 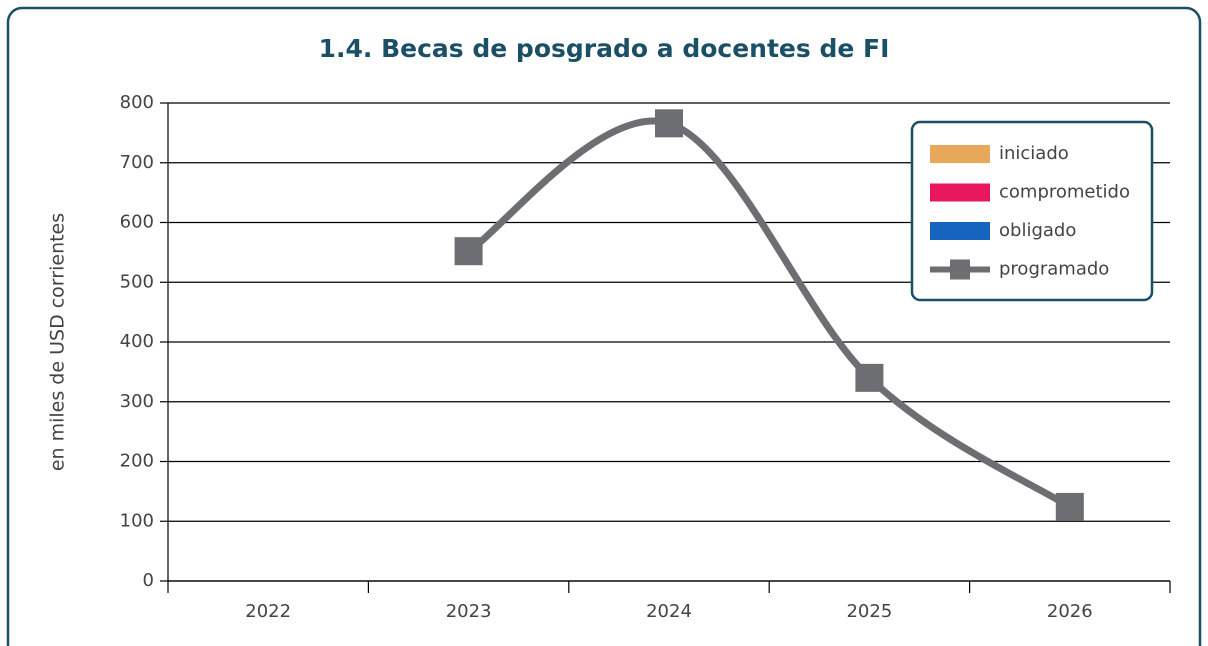 What do you see at coordinates (1070, 611) in the screenshot?
I see `x-tick-label: 2026` at bounding box center [1070, 611].